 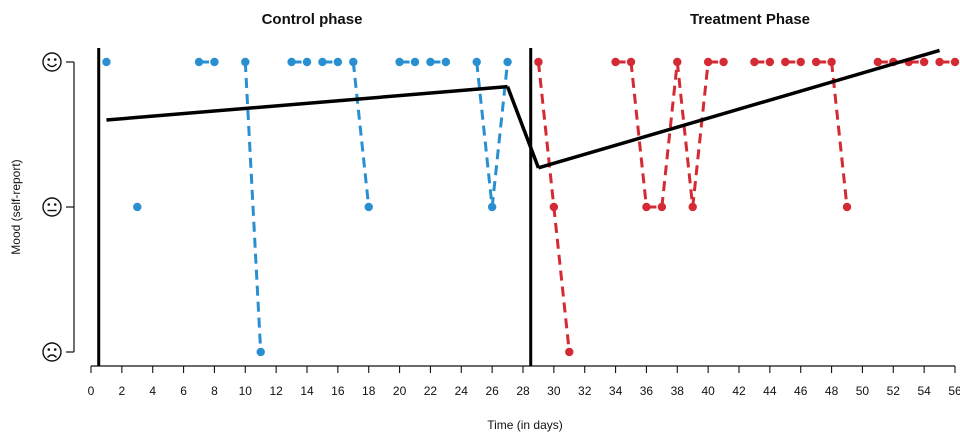 What do you see at coordinates (585, 391) in the screenshot?
I see `x-tick-label: 32` at bounding box center [585, 391].